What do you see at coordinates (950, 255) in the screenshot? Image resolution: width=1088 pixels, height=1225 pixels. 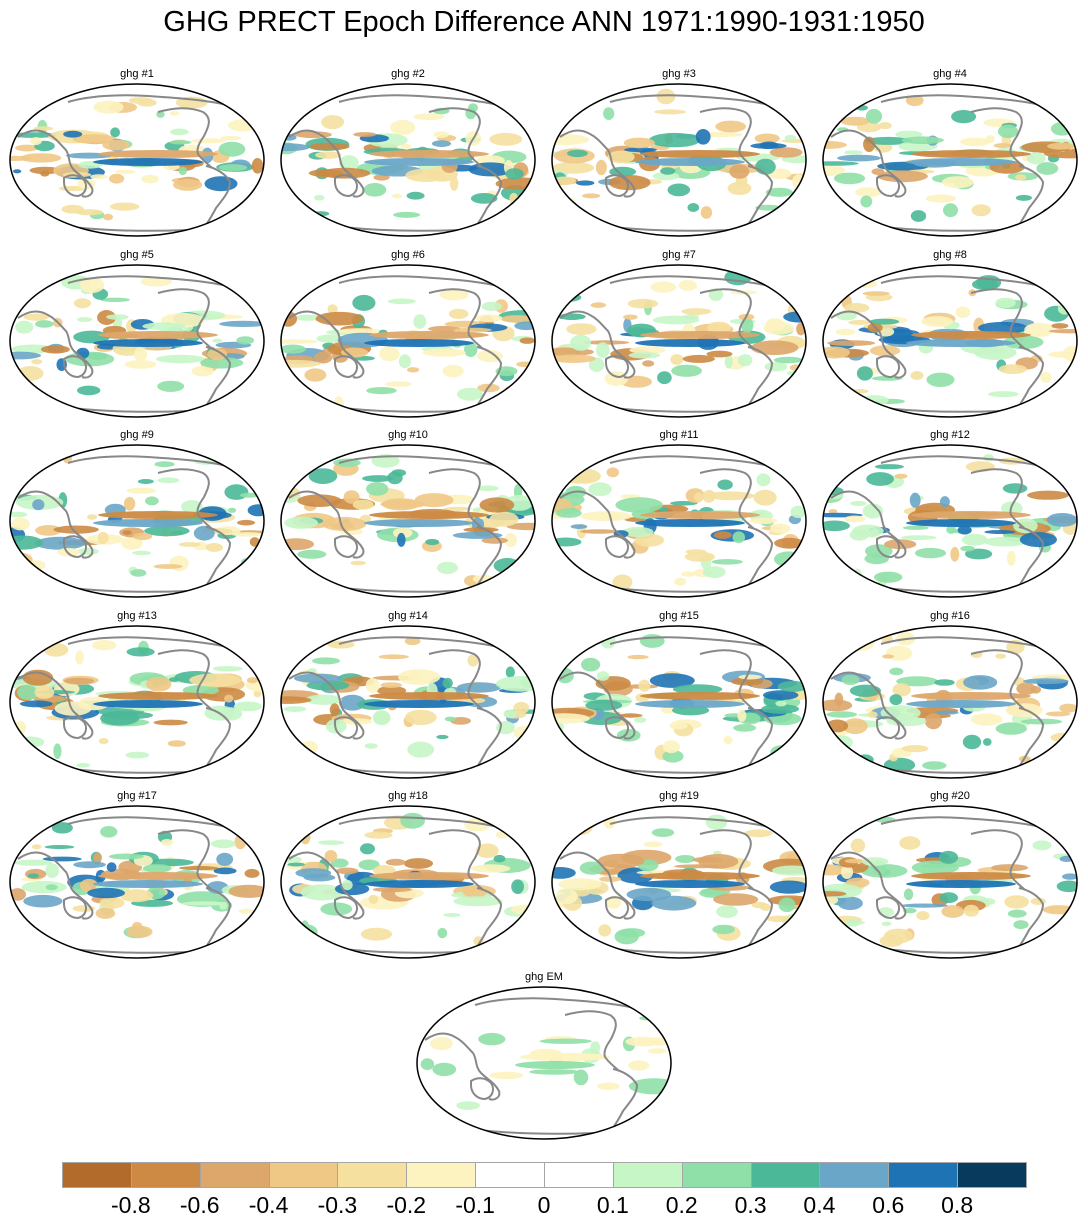 I see `panel-title: ghg #8` at bounding box center [950, 255].